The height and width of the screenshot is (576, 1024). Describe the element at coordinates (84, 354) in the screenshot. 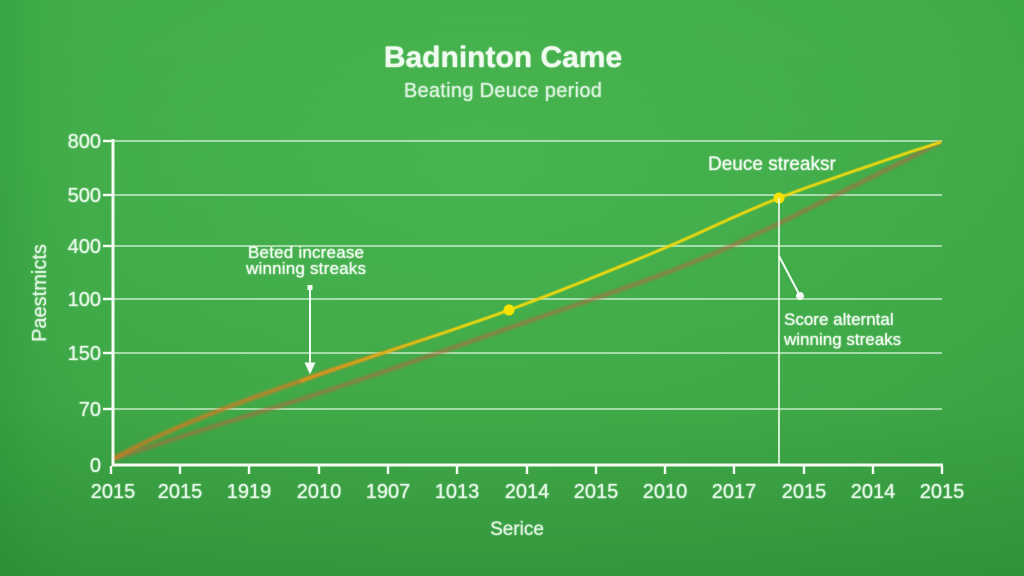

I see `svg-text: 150` at that location.